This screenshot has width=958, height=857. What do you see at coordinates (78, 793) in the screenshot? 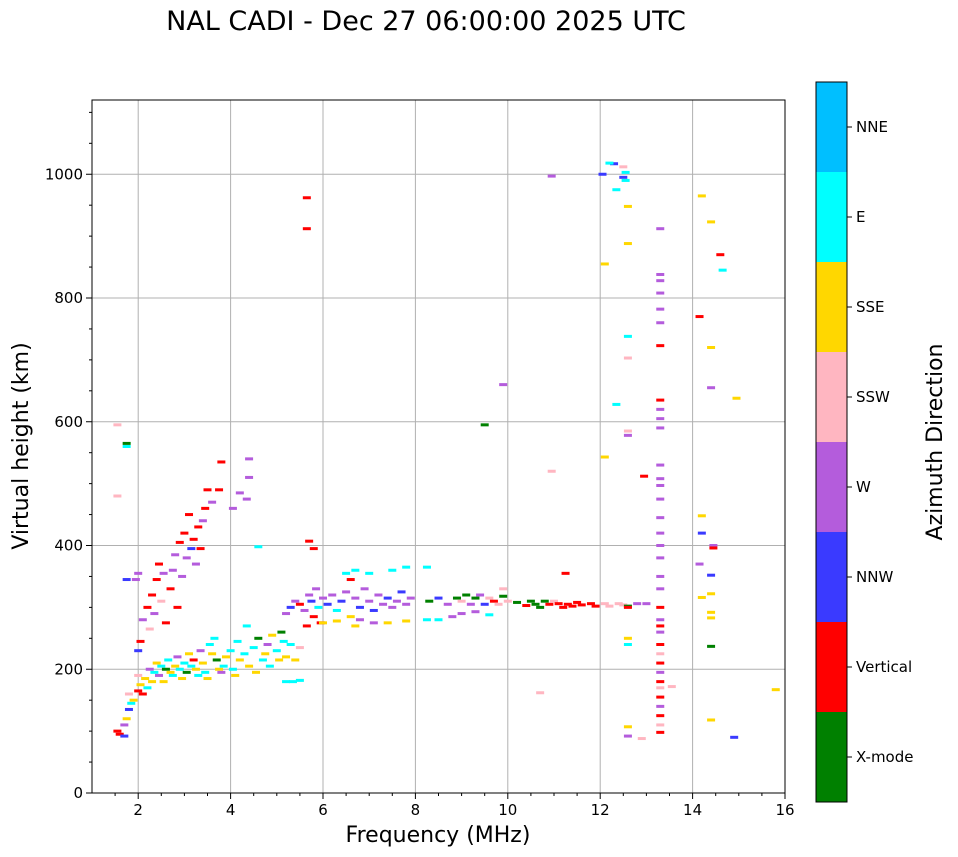
I see `y-tick-label: 0` at bounding box center [78, 793].